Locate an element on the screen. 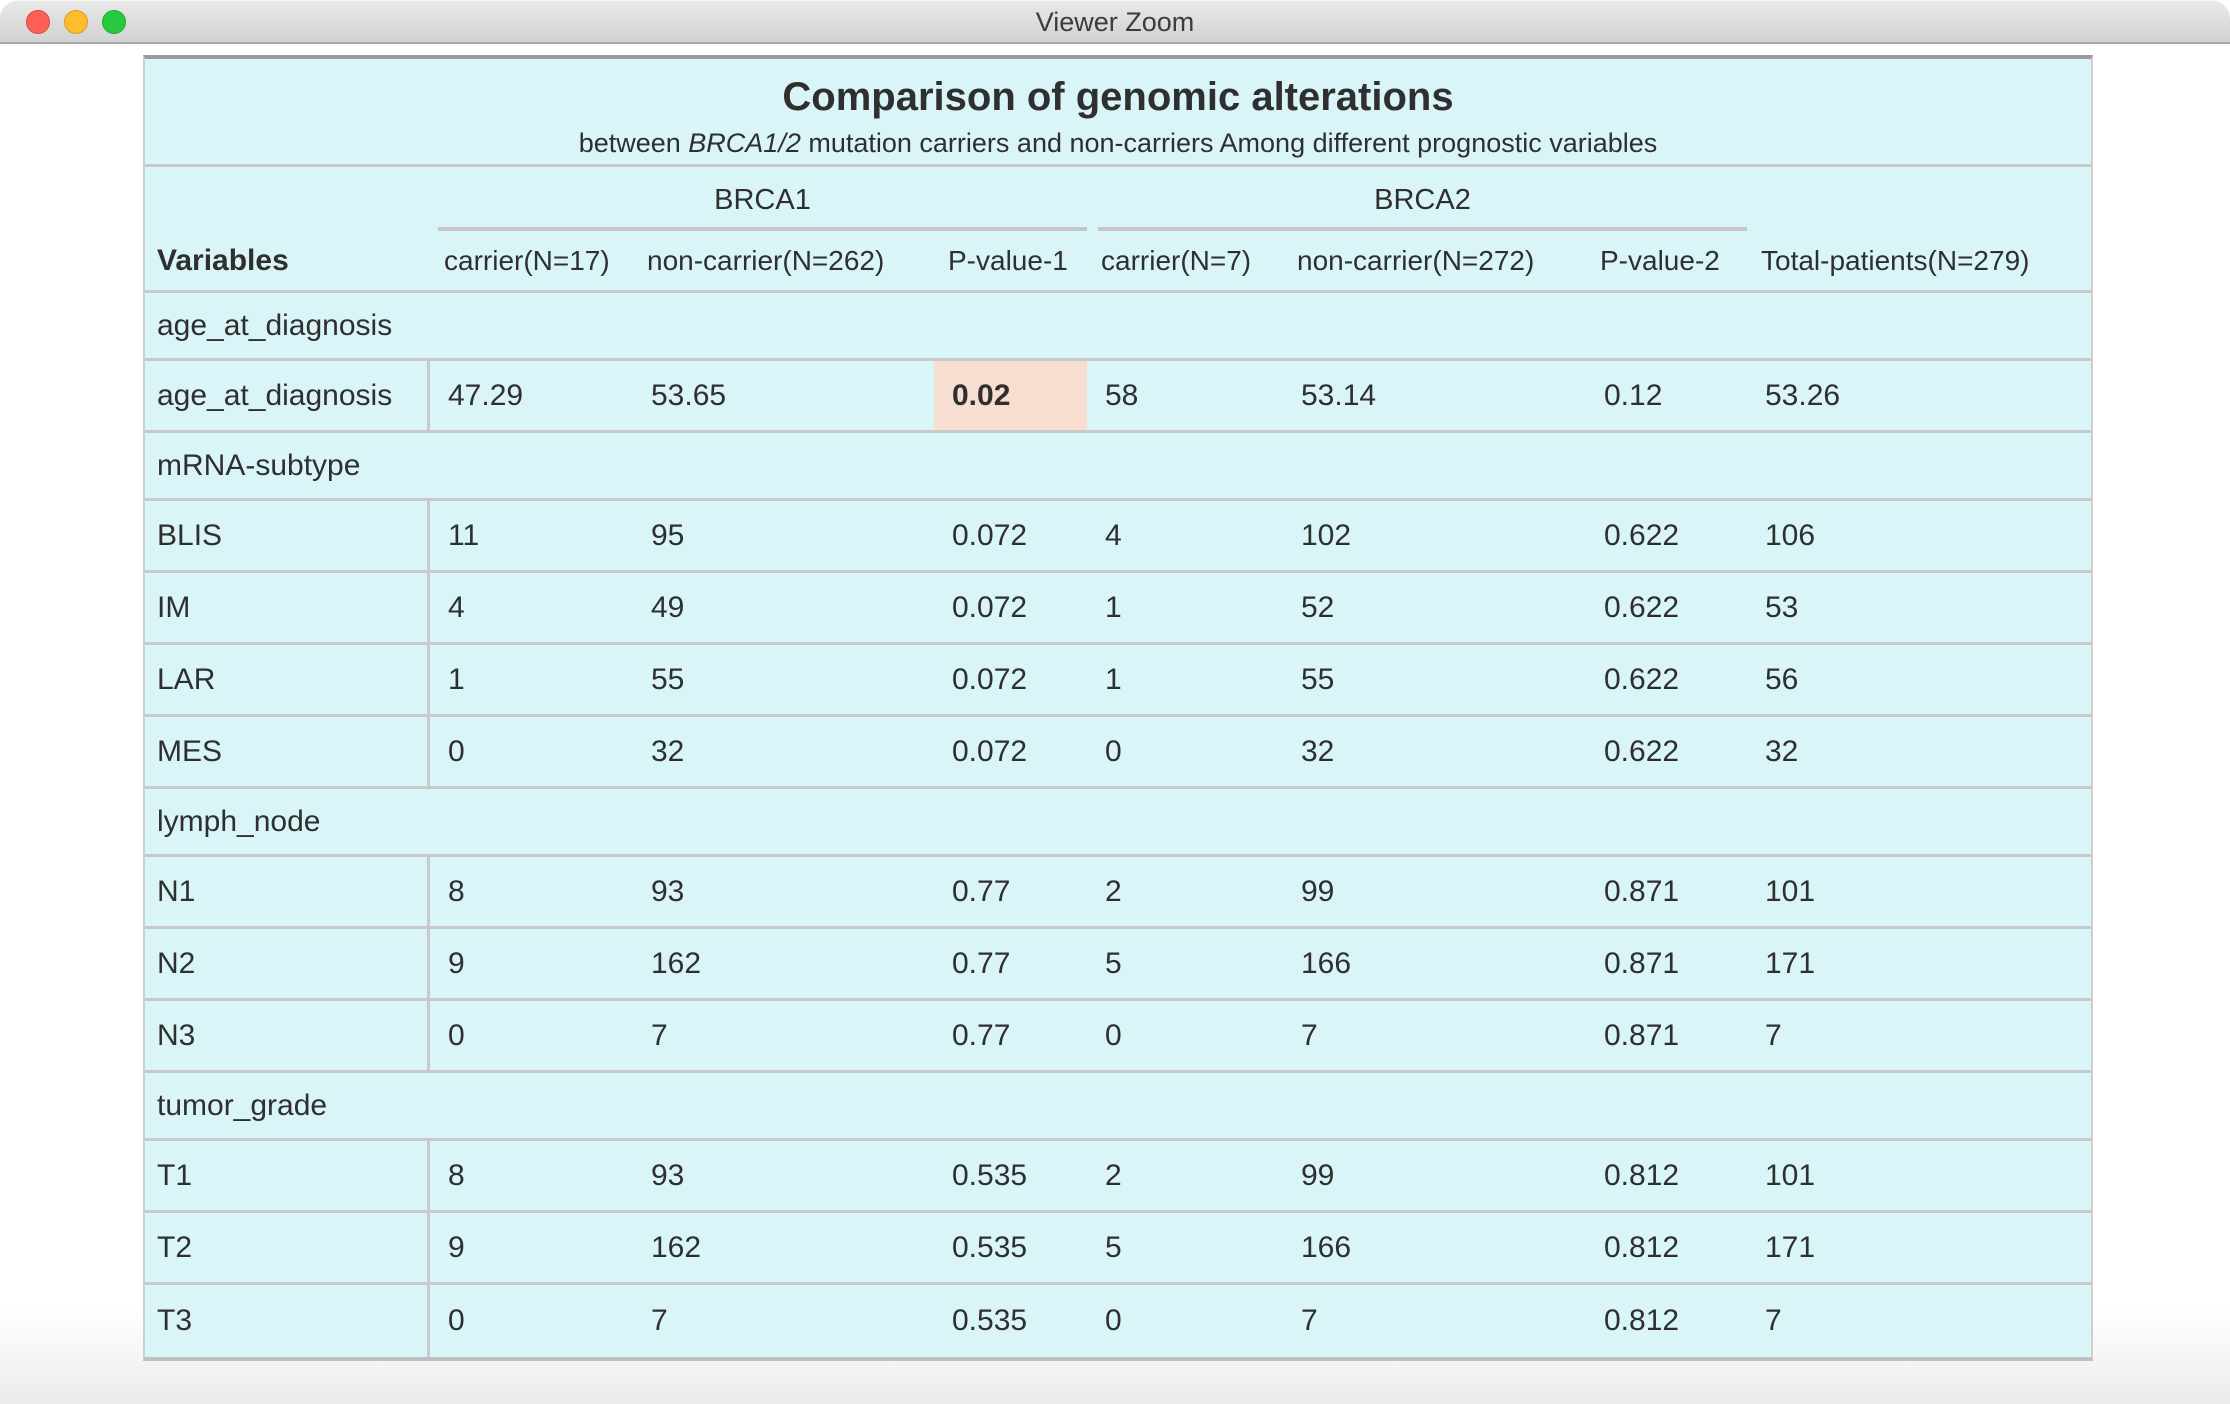 This screenshot has height=1404, width=2230. row-label: MES is located at coordinates (287, 751).